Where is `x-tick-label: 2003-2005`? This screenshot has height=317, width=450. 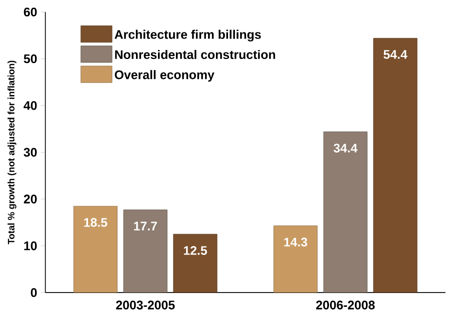 x-tick-label: 2003-2005 is located at coordinates (145, 305).